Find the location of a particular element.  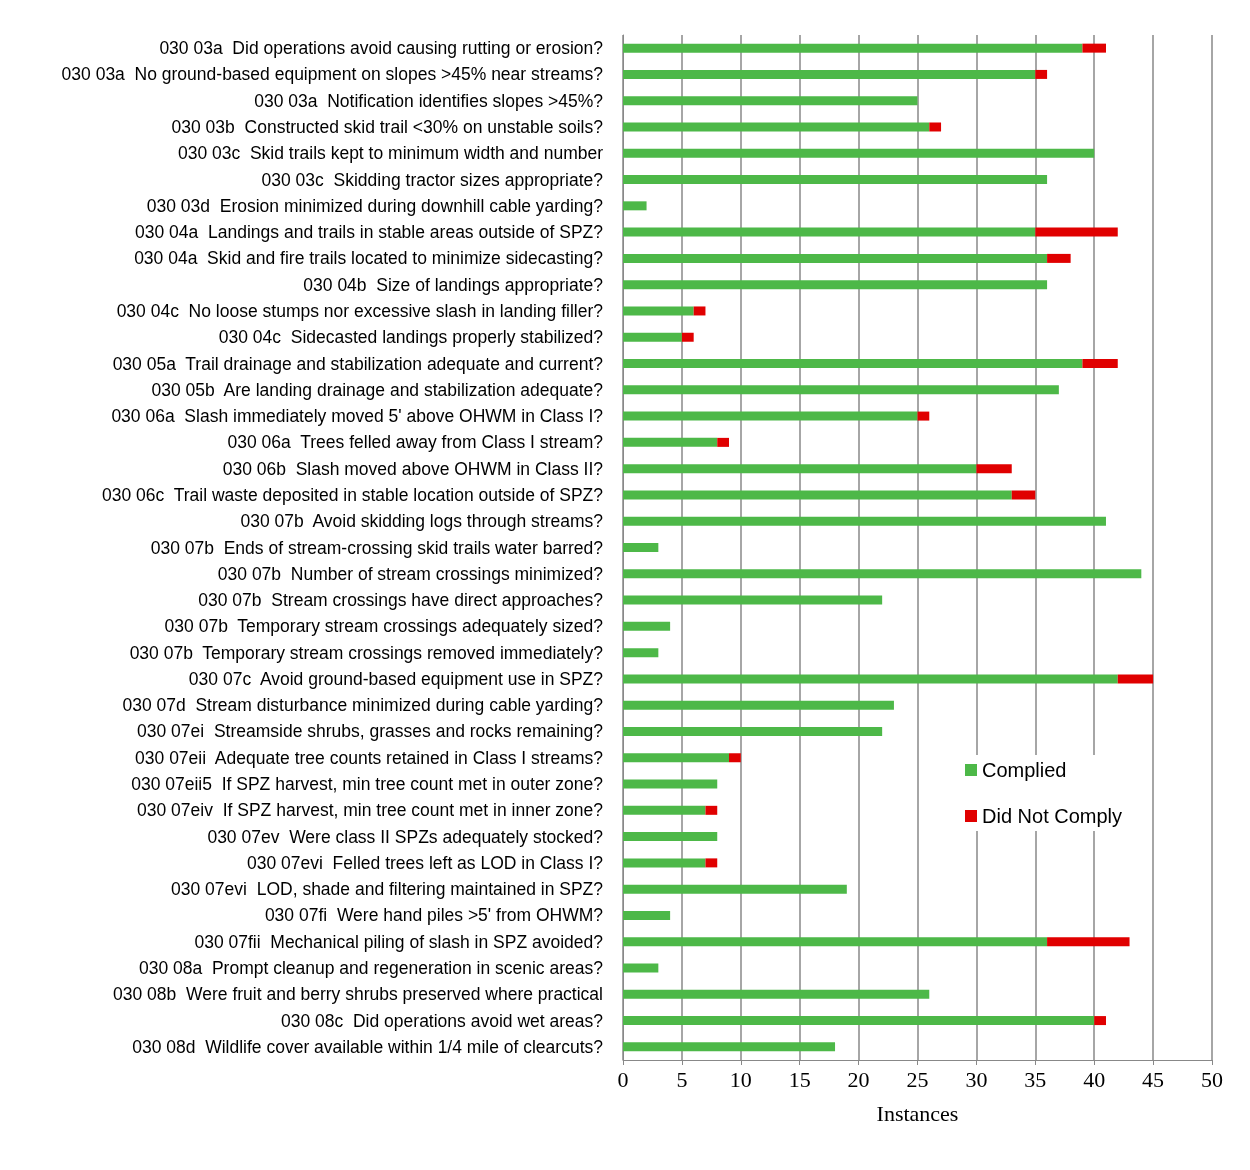

y-tick-label: 030 03c Skid trails kept to minimum width and number is located at coordinates (390, 153).